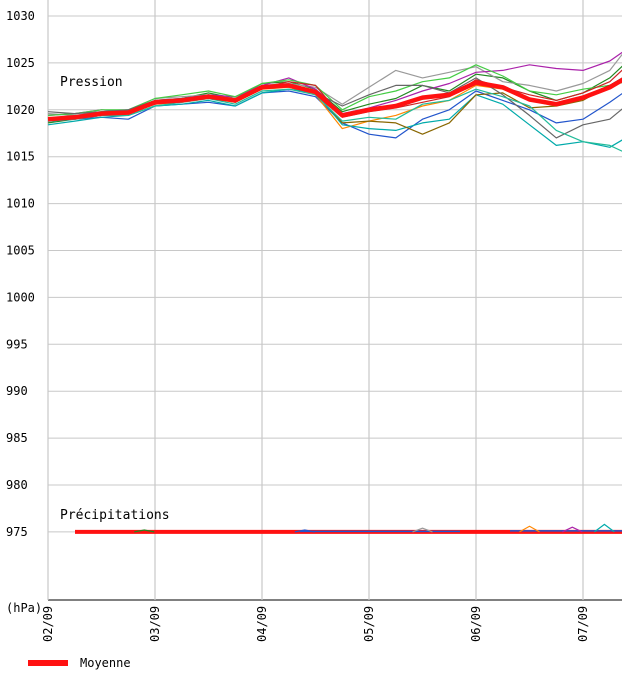 The image size is (622, 674). What do you see at coordinates (20, 157) in the screenshot?
I see `y-tick-label: 1015` at bounding box center [20, 157].